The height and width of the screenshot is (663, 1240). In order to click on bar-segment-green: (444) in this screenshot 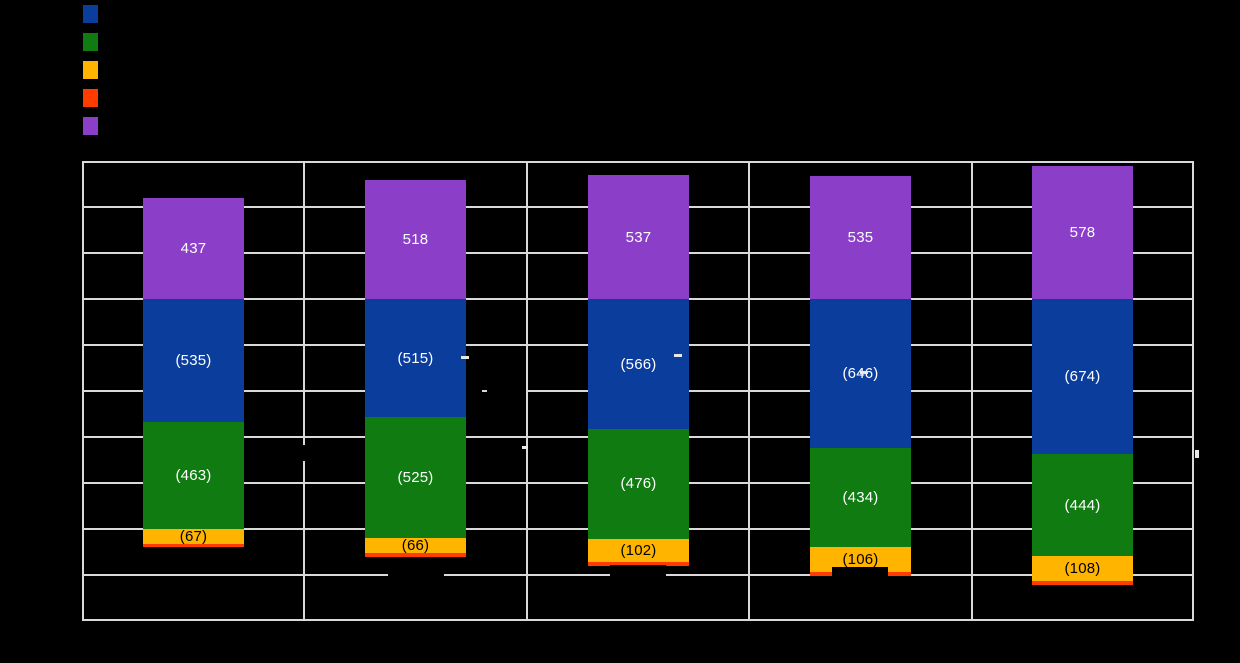, I will do `click(1082, 505)`.